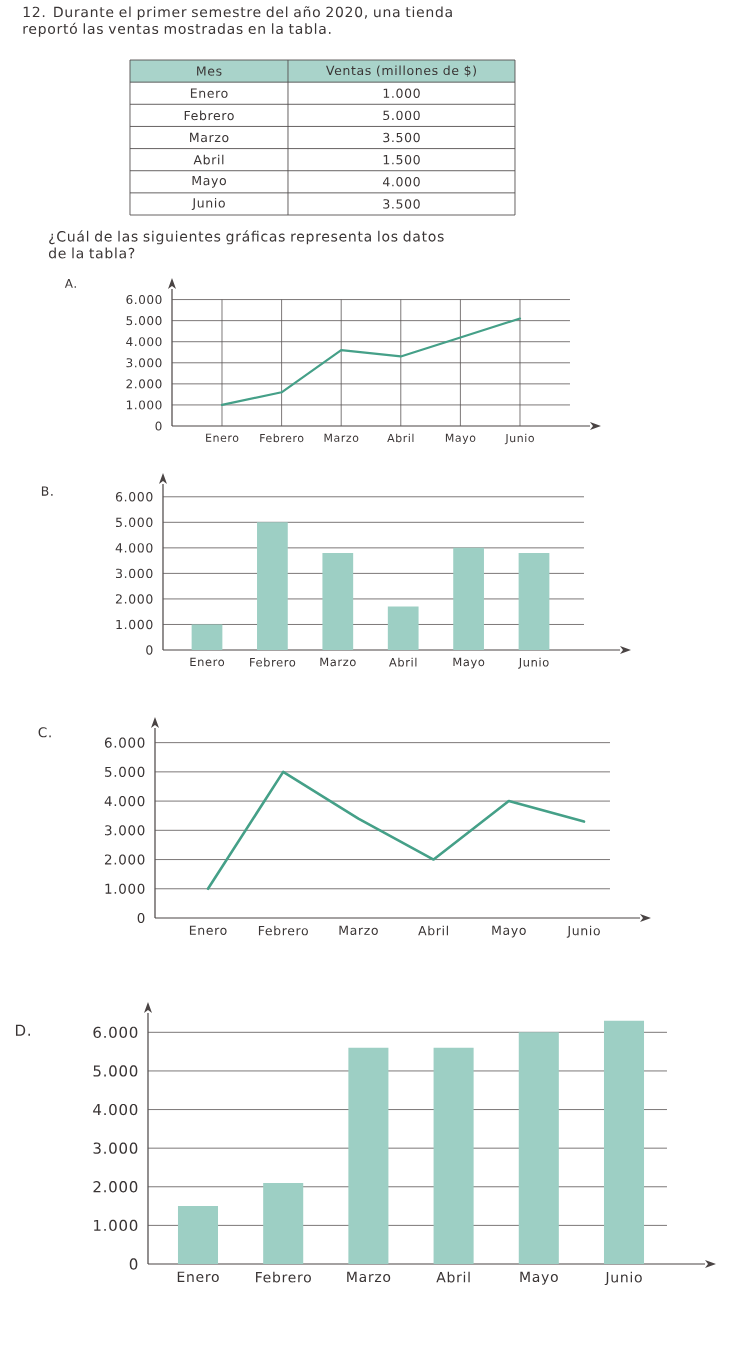  I want to click on category-label: Febrero, so click(209, 115).